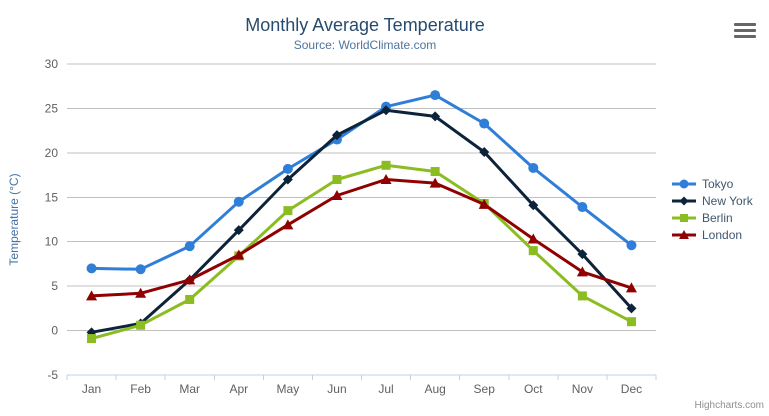  I want to click on legend-item-berlin: Berlin, so click(712, 217).